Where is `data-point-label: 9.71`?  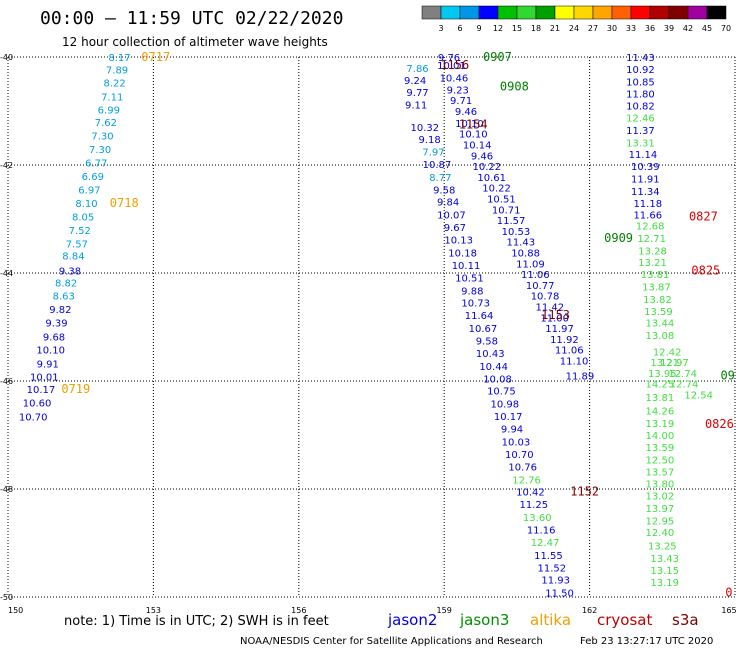 data-point-label: 9.71 is located at coordinates (461, 101).